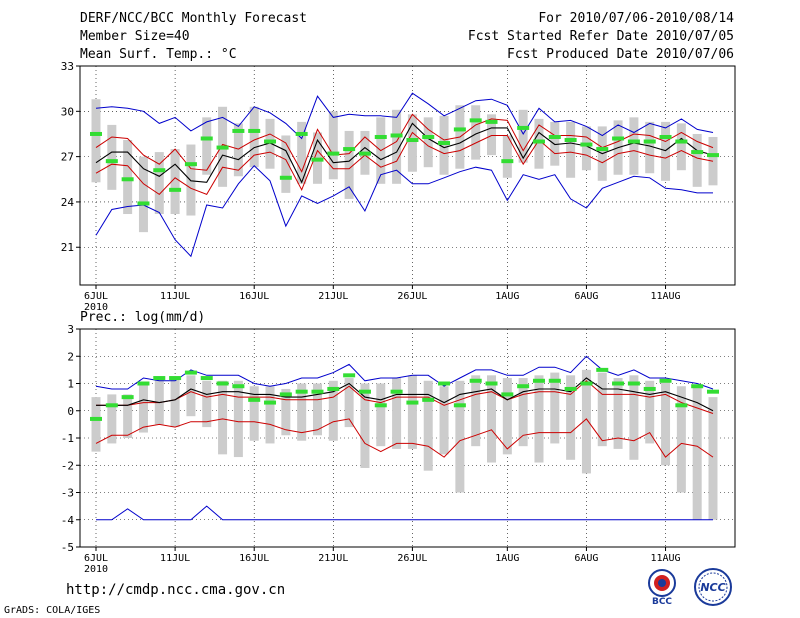 The height and width of the screenshot is (618, 800). Describe the element at coordinates (52, 610) in the screenshot. I see `grads-credit: GrADS: COLA/IGES` at that location.